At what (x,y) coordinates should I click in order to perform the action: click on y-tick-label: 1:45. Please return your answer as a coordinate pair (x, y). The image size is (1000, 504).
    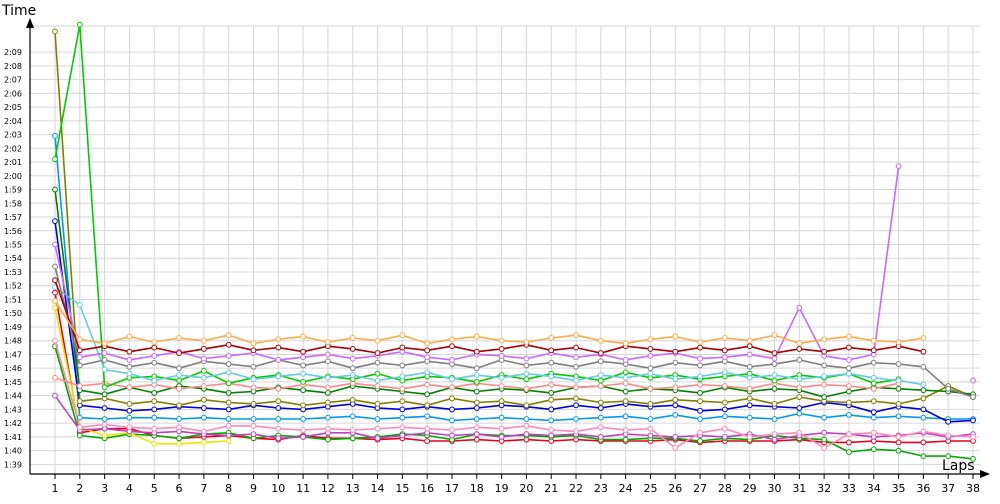
    Looking at the image, I should click on (13, 382).